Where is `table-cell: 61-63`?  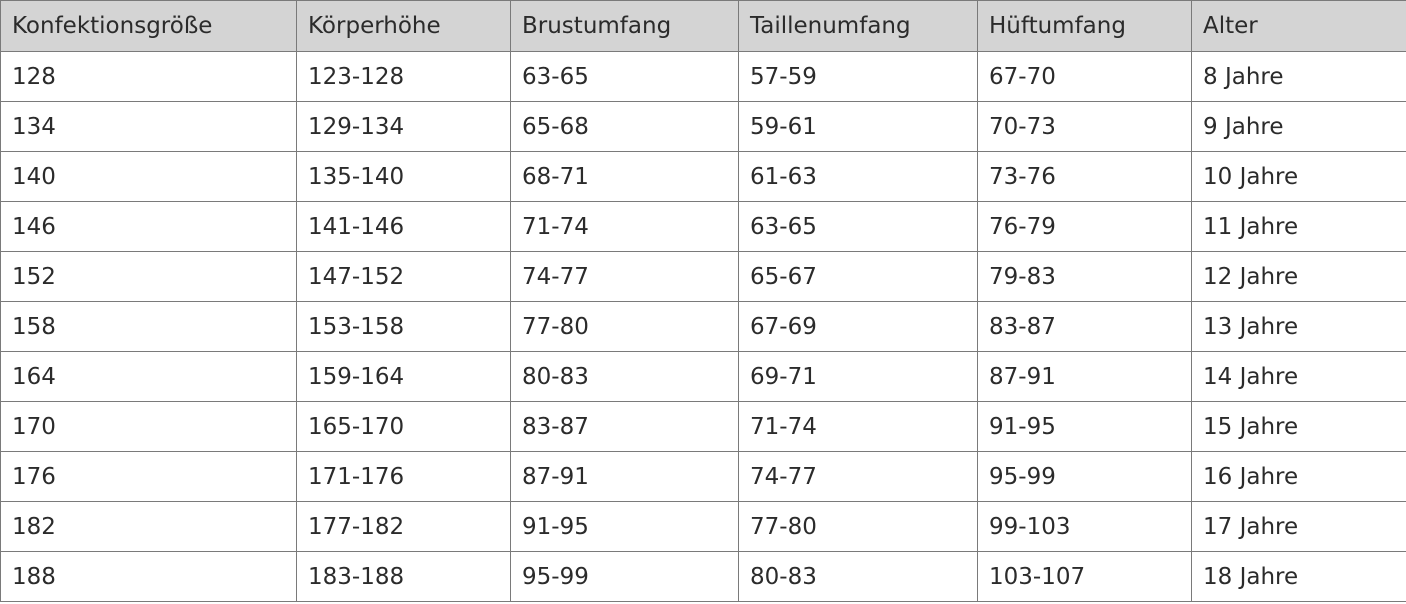
table-cell: 61-63 is located at coordinates (858, 176).